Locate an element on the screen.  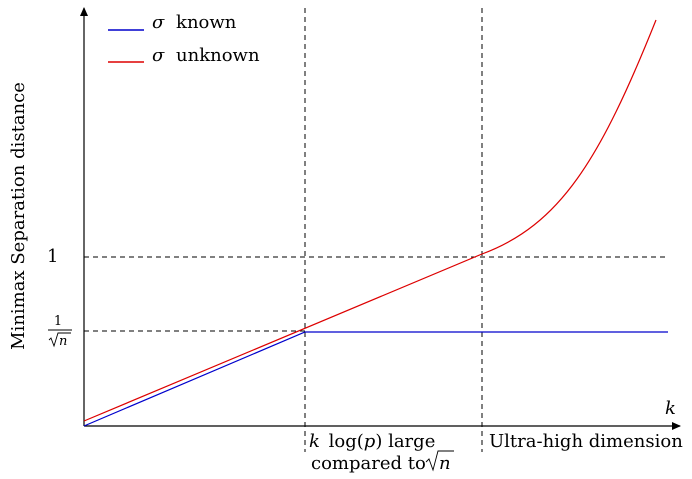
y-tick-inv-sqrt-n-denominator: n is located at coordinates (63, 341).